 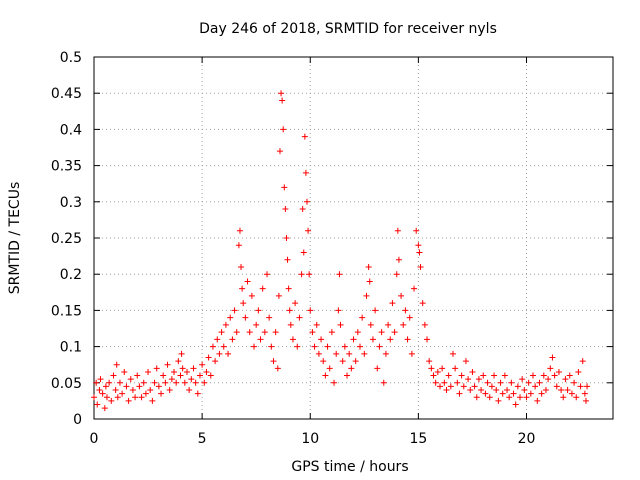 I want to click on y-tick-labels: 0 0.05 0.1 0.15 0.2 0.25 0.3 0.35 0.4 0.45 0.5, so click(x=66, y=239).